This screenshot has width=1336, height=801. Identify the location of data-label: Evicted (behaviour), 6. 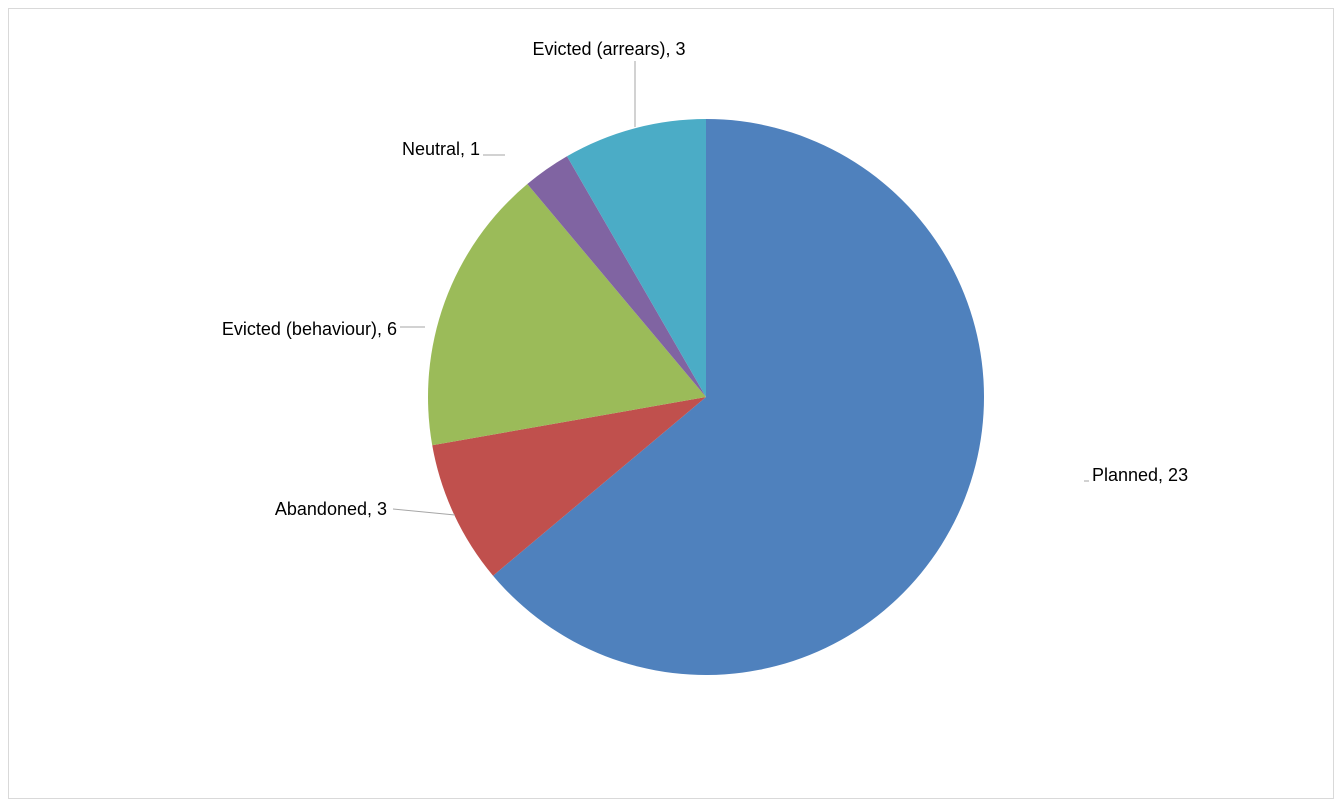
(309, 329).